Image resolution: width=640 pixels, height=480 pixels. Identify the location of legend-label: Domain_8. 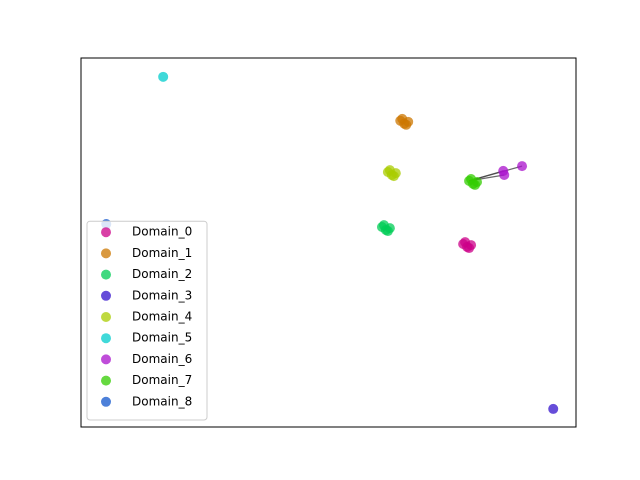
(162, 401).